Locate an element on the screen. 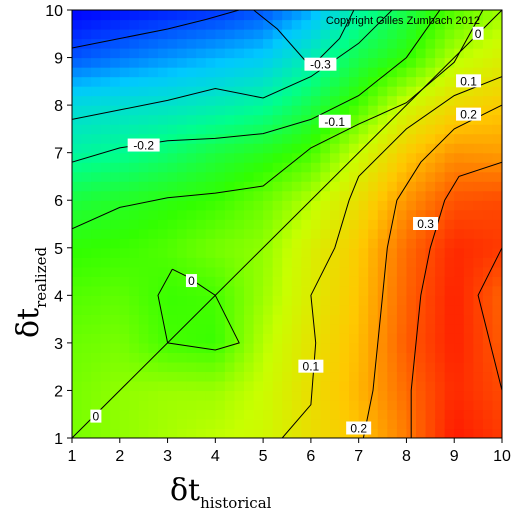 Image resolution: width=512 pixels, height=512 pixels. y-tick-label: 2 is located at coordinates (58, 391).